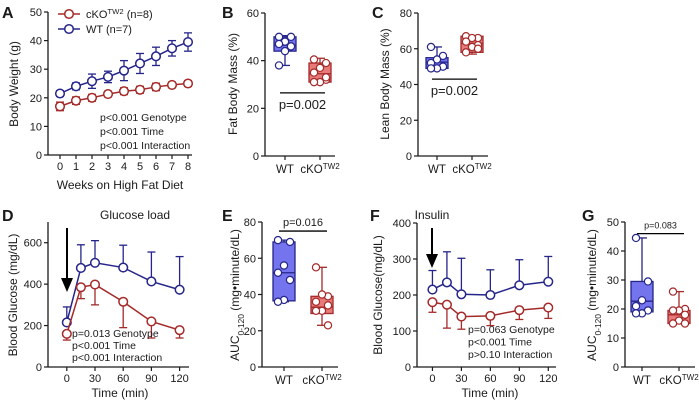 This screenshot has height=402, width=699. I want to click on y-tick-label: 80, so click(406, 14).